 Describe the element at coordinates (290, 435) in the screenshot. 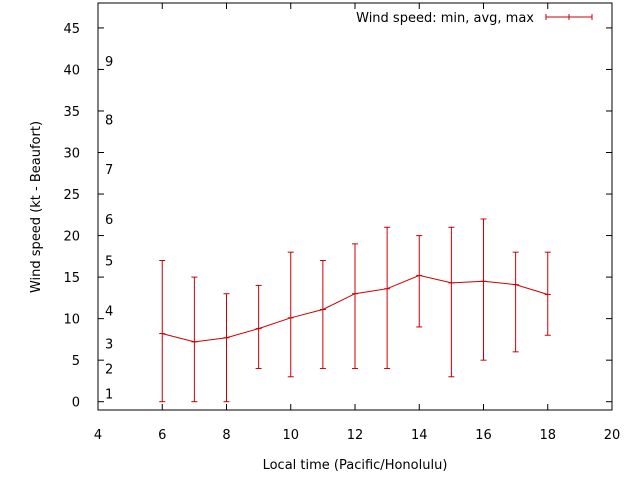

I see `x-tick-label: 10` at that location.